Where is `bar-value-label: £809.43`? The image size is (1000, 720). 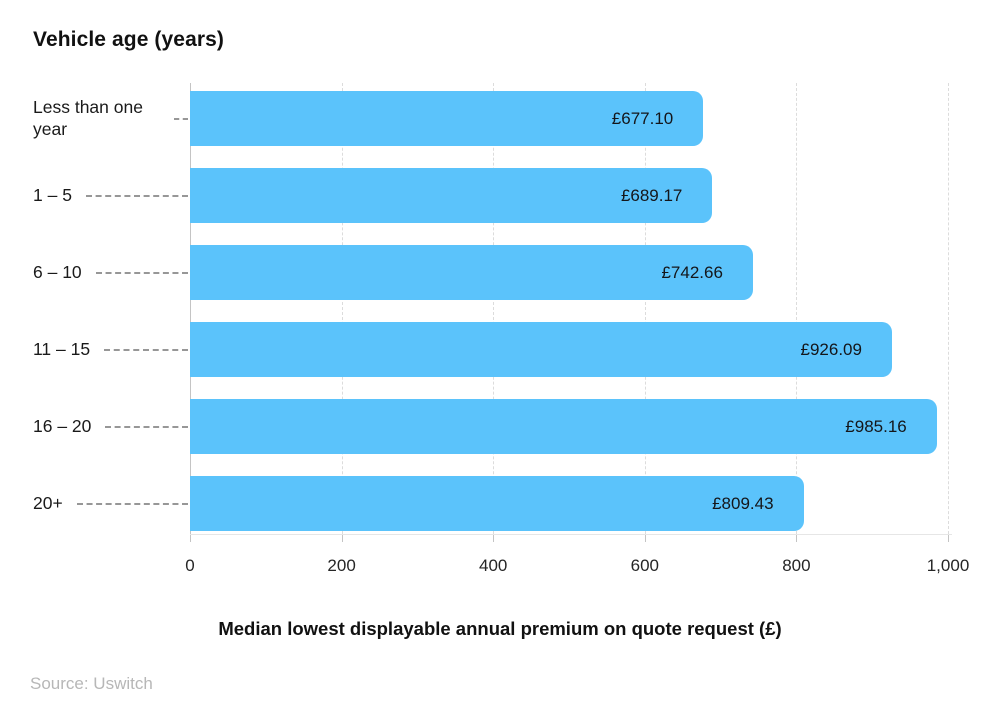
bar-value-label: £809.43 is located at coordinates (743, 503).